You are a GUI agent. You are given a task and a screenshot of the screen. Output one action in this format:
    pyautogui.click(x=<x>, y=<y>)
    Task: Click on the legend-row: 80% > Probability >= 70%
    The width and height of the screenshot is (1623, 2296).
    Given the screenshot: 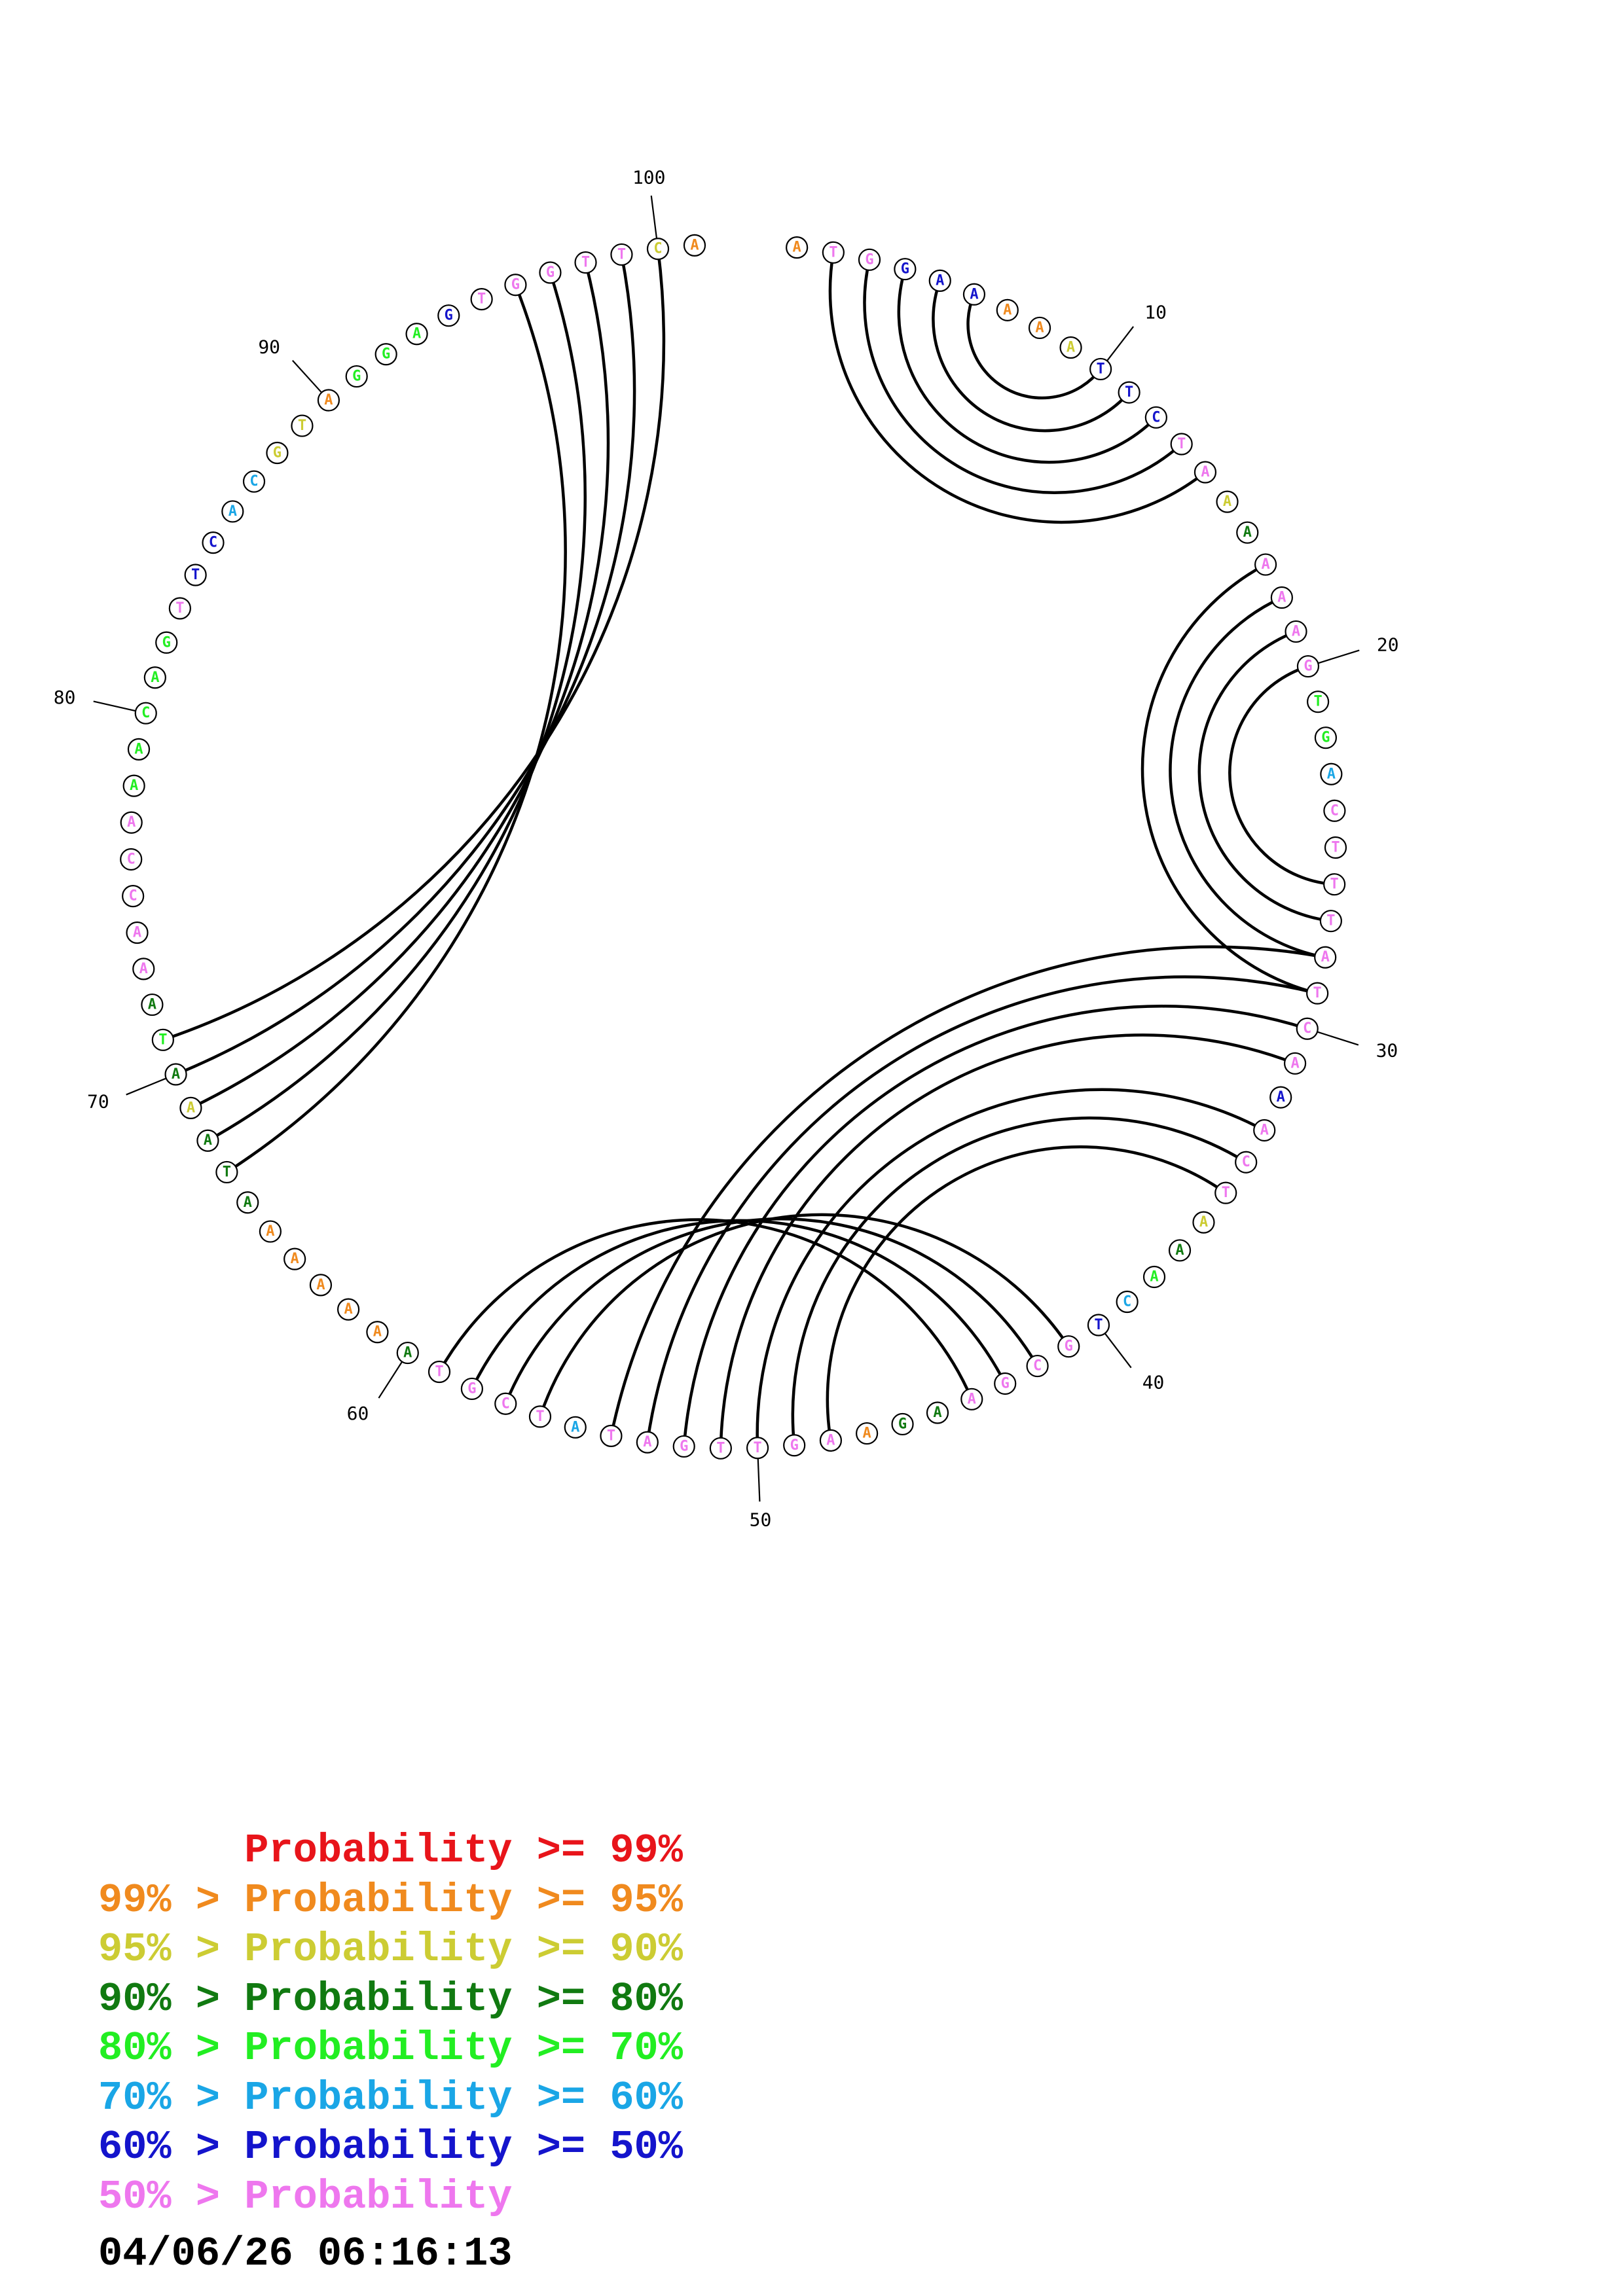 What is the action you would take?
    pyautogui.click(x=390, y=2048)
    